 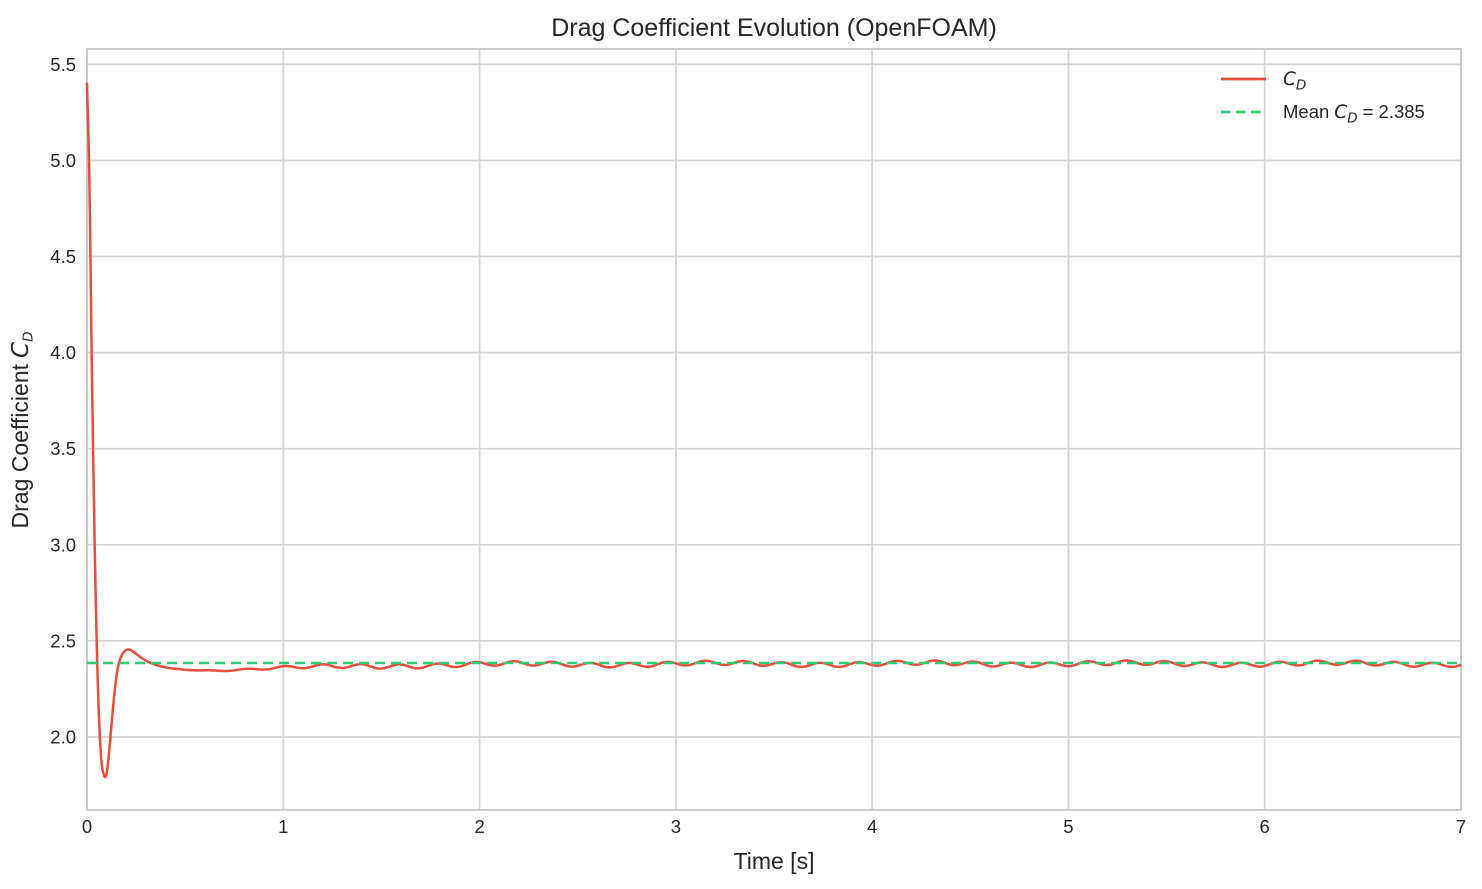 What do you see at coordinates (63, 160) in the screenshot?
I see `y-tick-label: 5.0` at bounding box center [63, 160].